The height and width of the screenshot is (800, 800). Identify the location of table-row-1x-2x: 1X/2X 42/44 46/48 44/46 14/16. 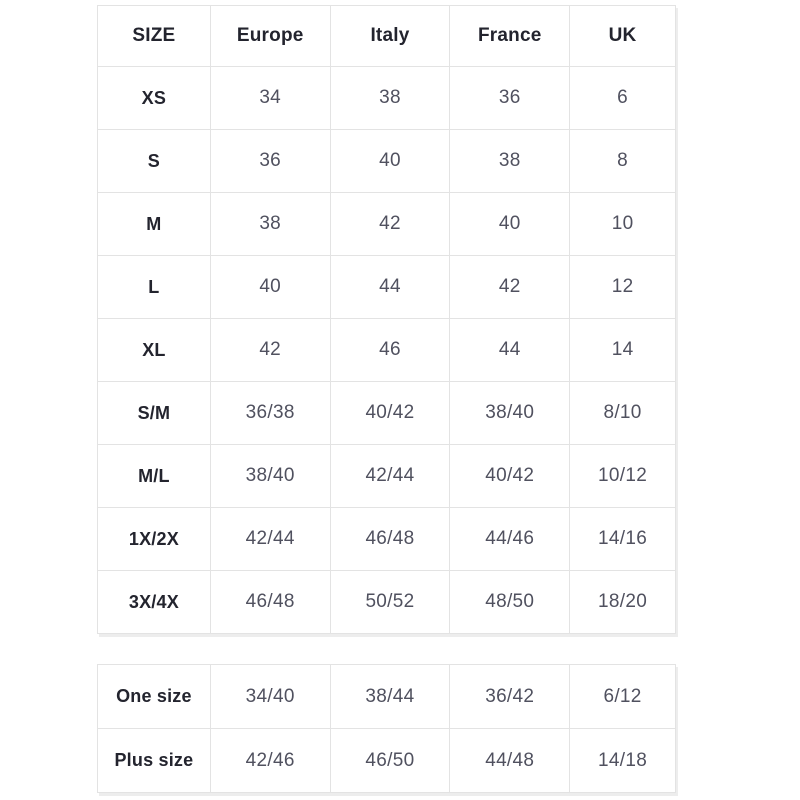
(386, 539).